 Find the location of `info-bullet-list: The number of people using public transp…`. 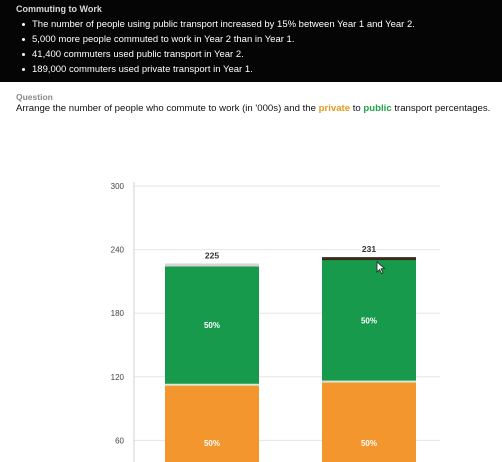

info-bullet-list: The number of people using public transp… is located at coordinates (259, 47).